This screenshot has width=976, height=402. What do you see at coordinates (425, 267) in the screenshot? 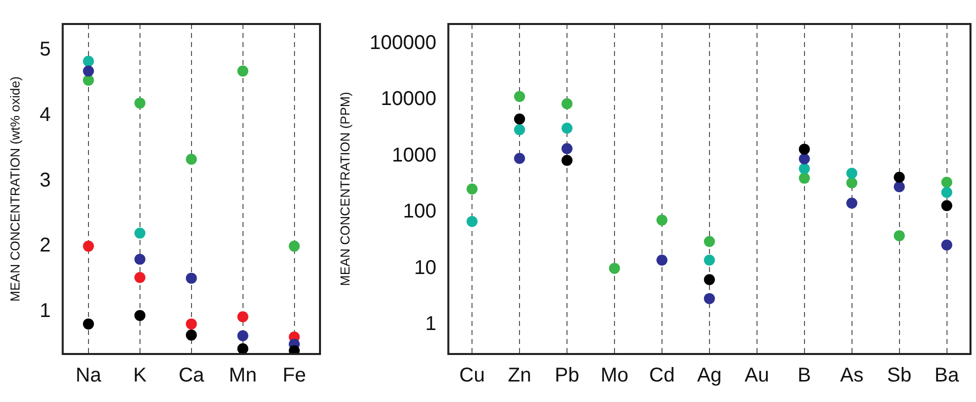
I see `y-tick-label: 10` at bounding box center [425, 267].